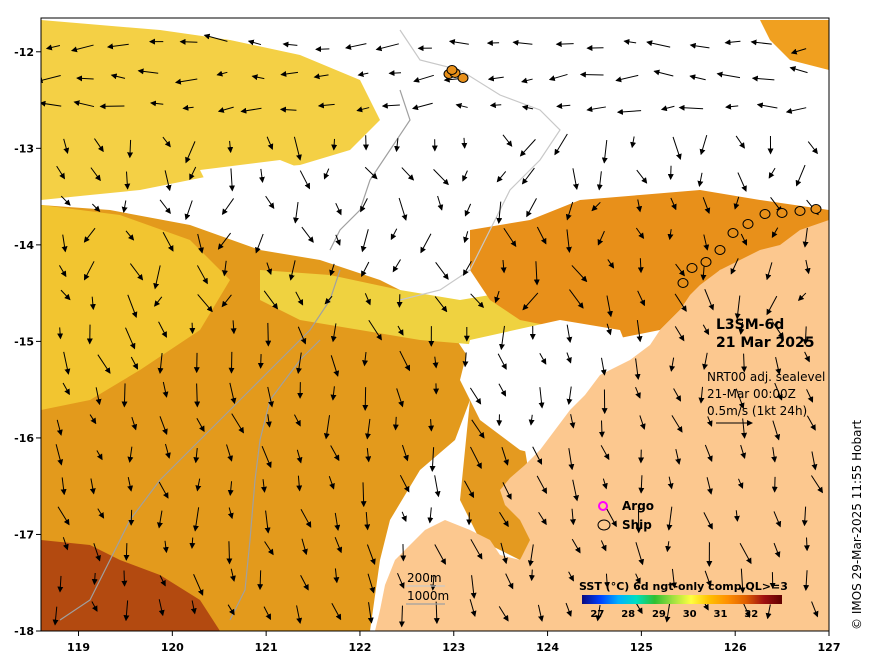 The height and width of the screenshot is (666, 872). I want to click on x-tick-label: 120, so click(172, 647).